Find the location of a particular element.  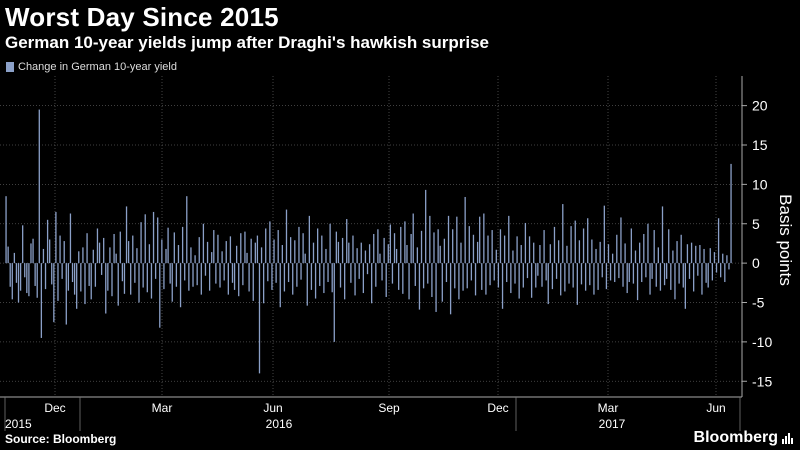

legend: Change in German 10-year yield is located at coordinates (91, 67).